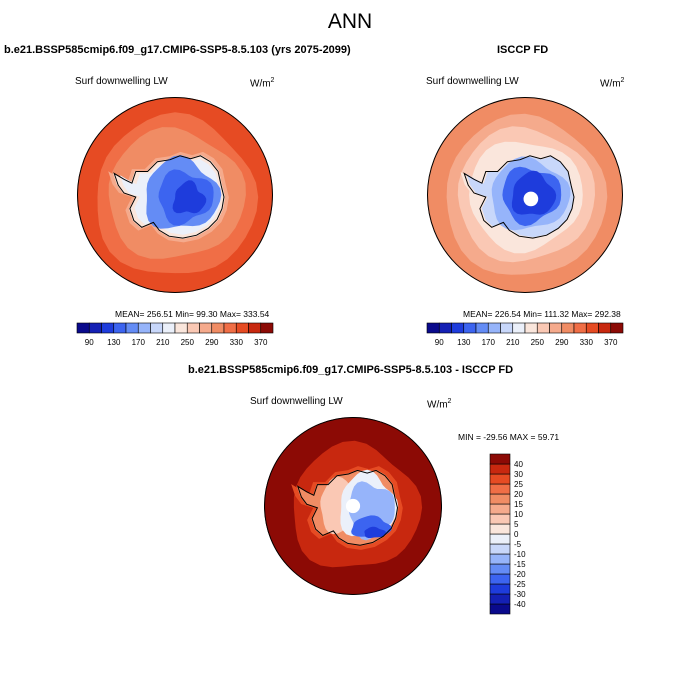  Describe the element at coordinates (520, 564) in the screenshot. I see `colorbar-tick-label: -15` at that location.